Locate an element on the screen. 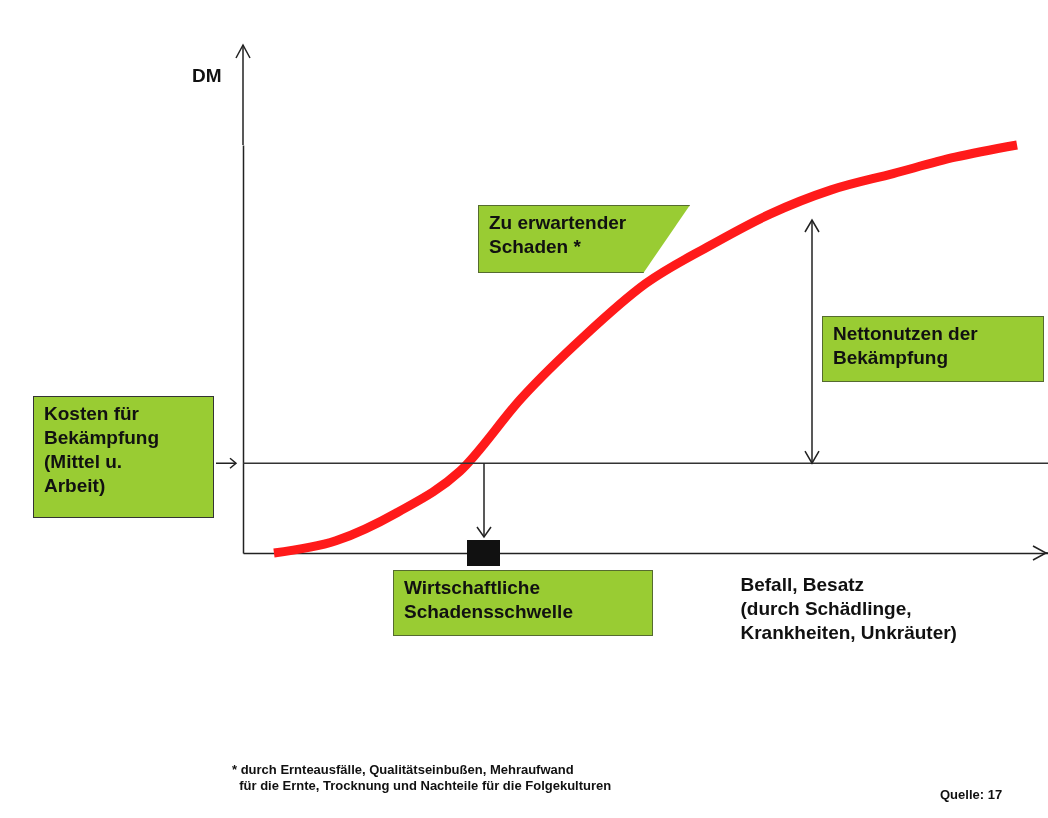  callout-box: Wirtschaftliche Schadensschwelle is located at coordinates (523, 603).